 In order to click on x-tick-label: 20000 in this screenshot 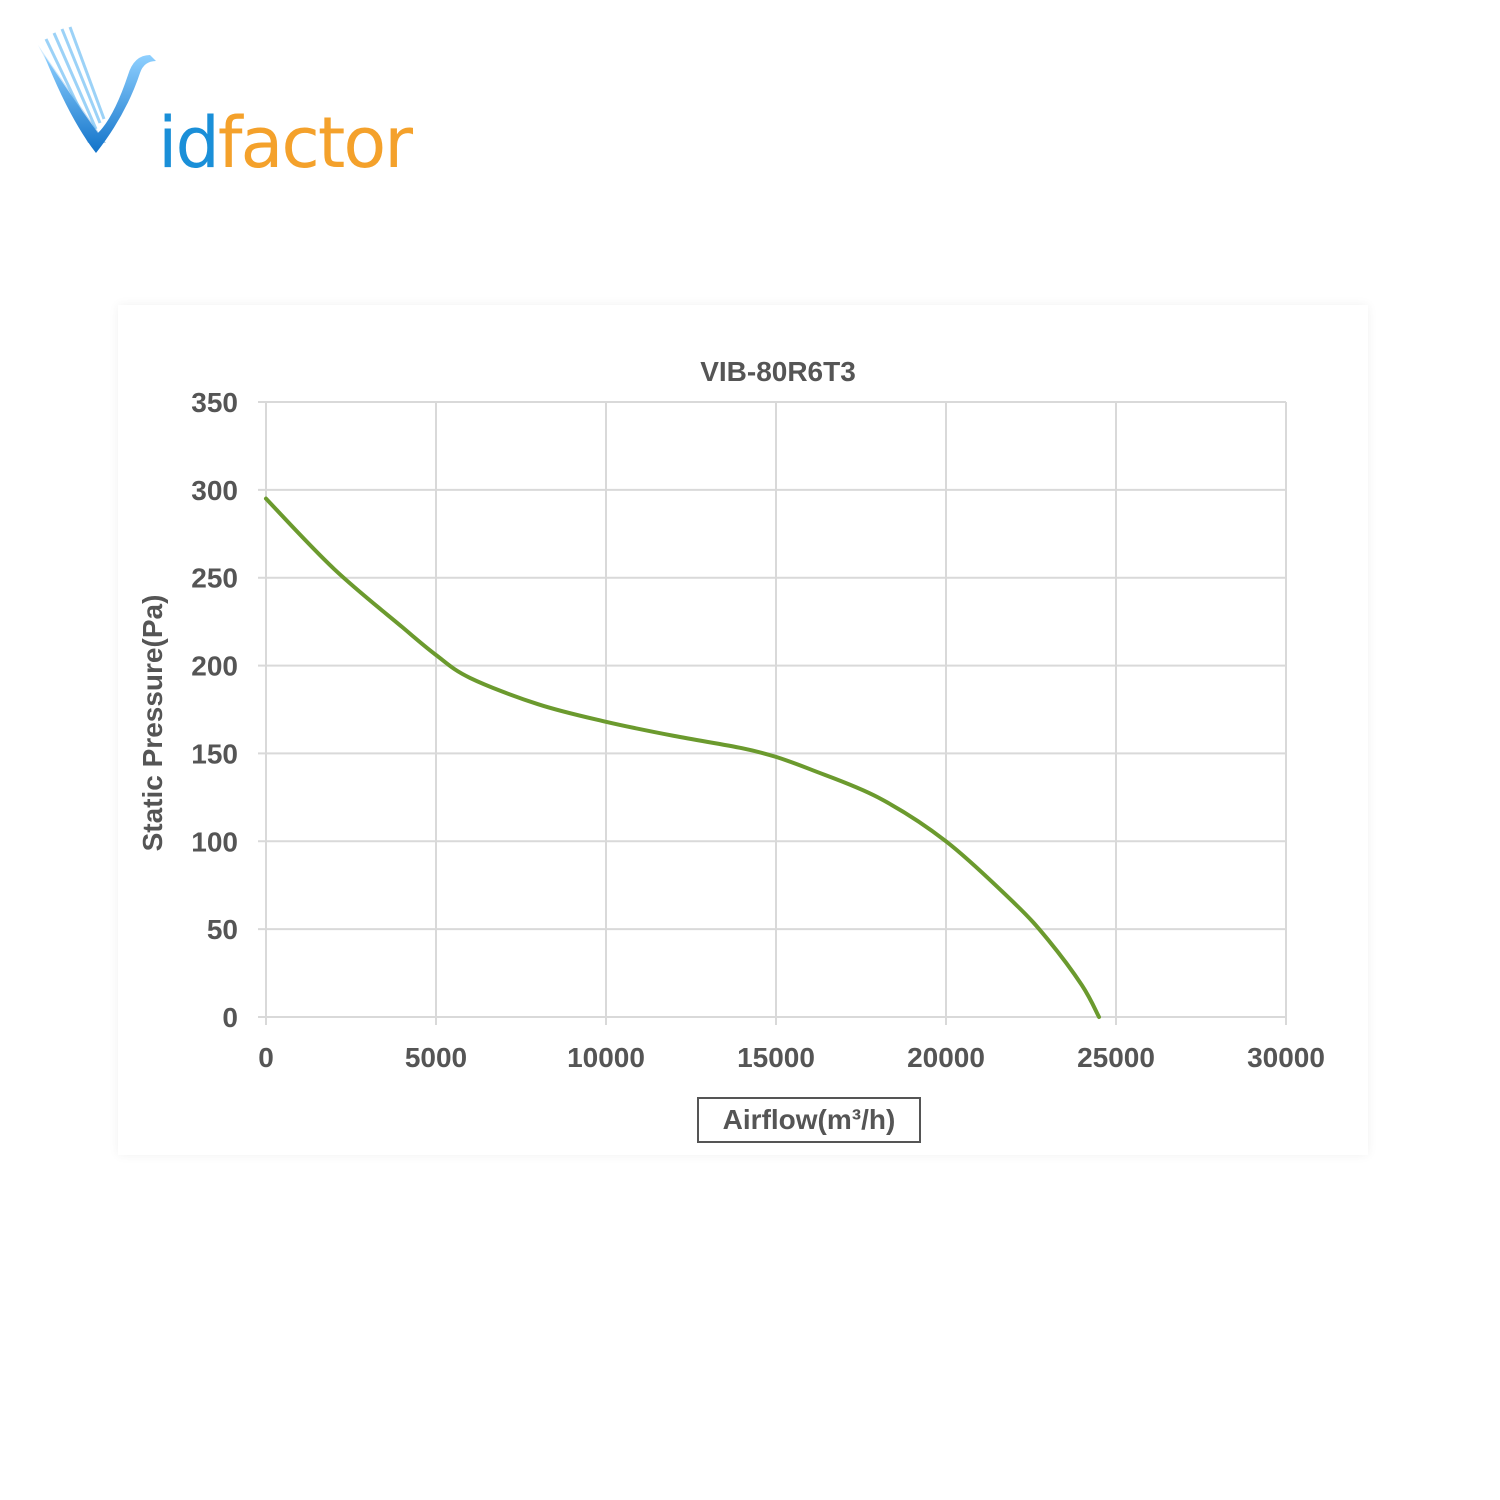, I will do `click(946, 1057)`.